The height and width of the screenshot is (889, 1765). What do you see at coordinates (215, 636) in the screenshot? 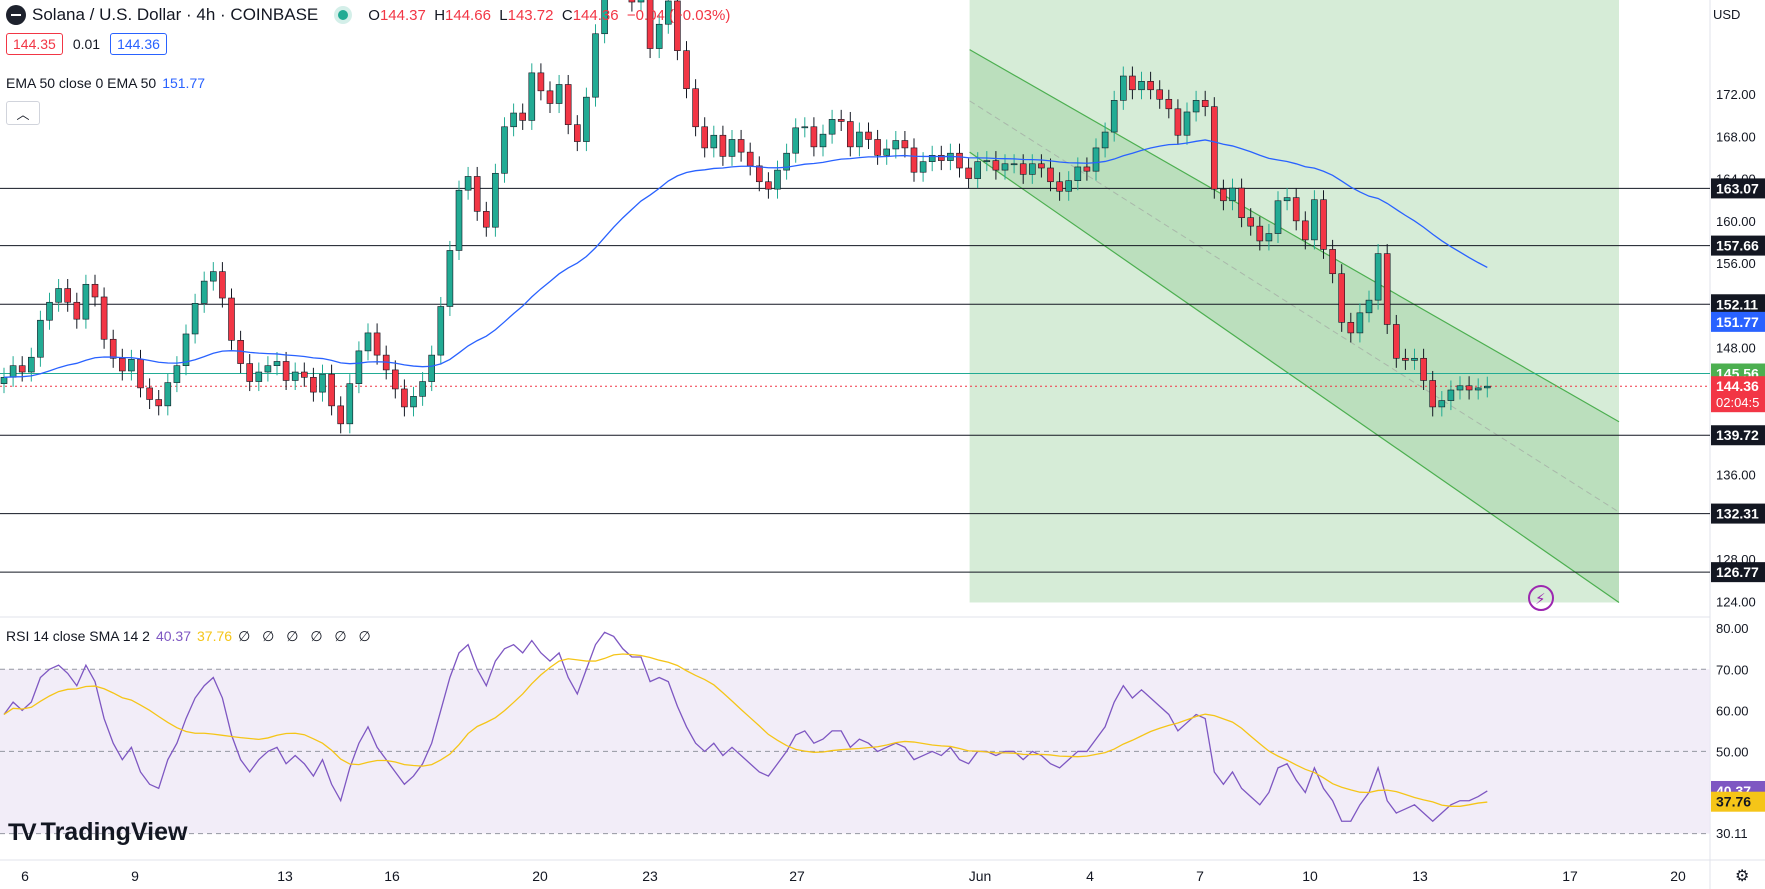
I see `rsi-sma-legend-value: 37.76` at bounding box center [215, 636].